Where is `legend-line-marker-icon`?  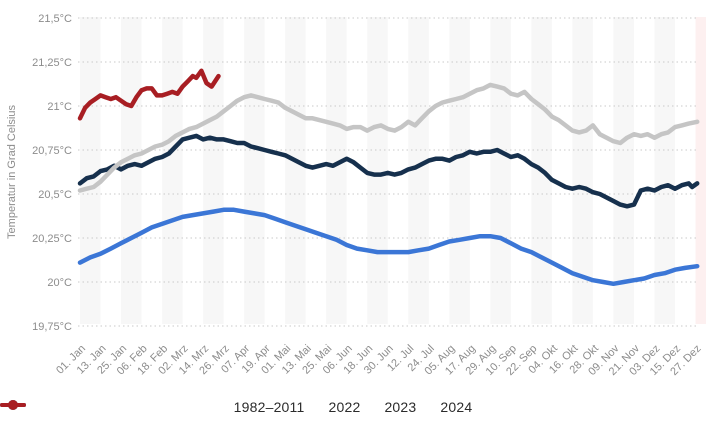 legend-line-marker-icon is located at coordinates (13, 405).